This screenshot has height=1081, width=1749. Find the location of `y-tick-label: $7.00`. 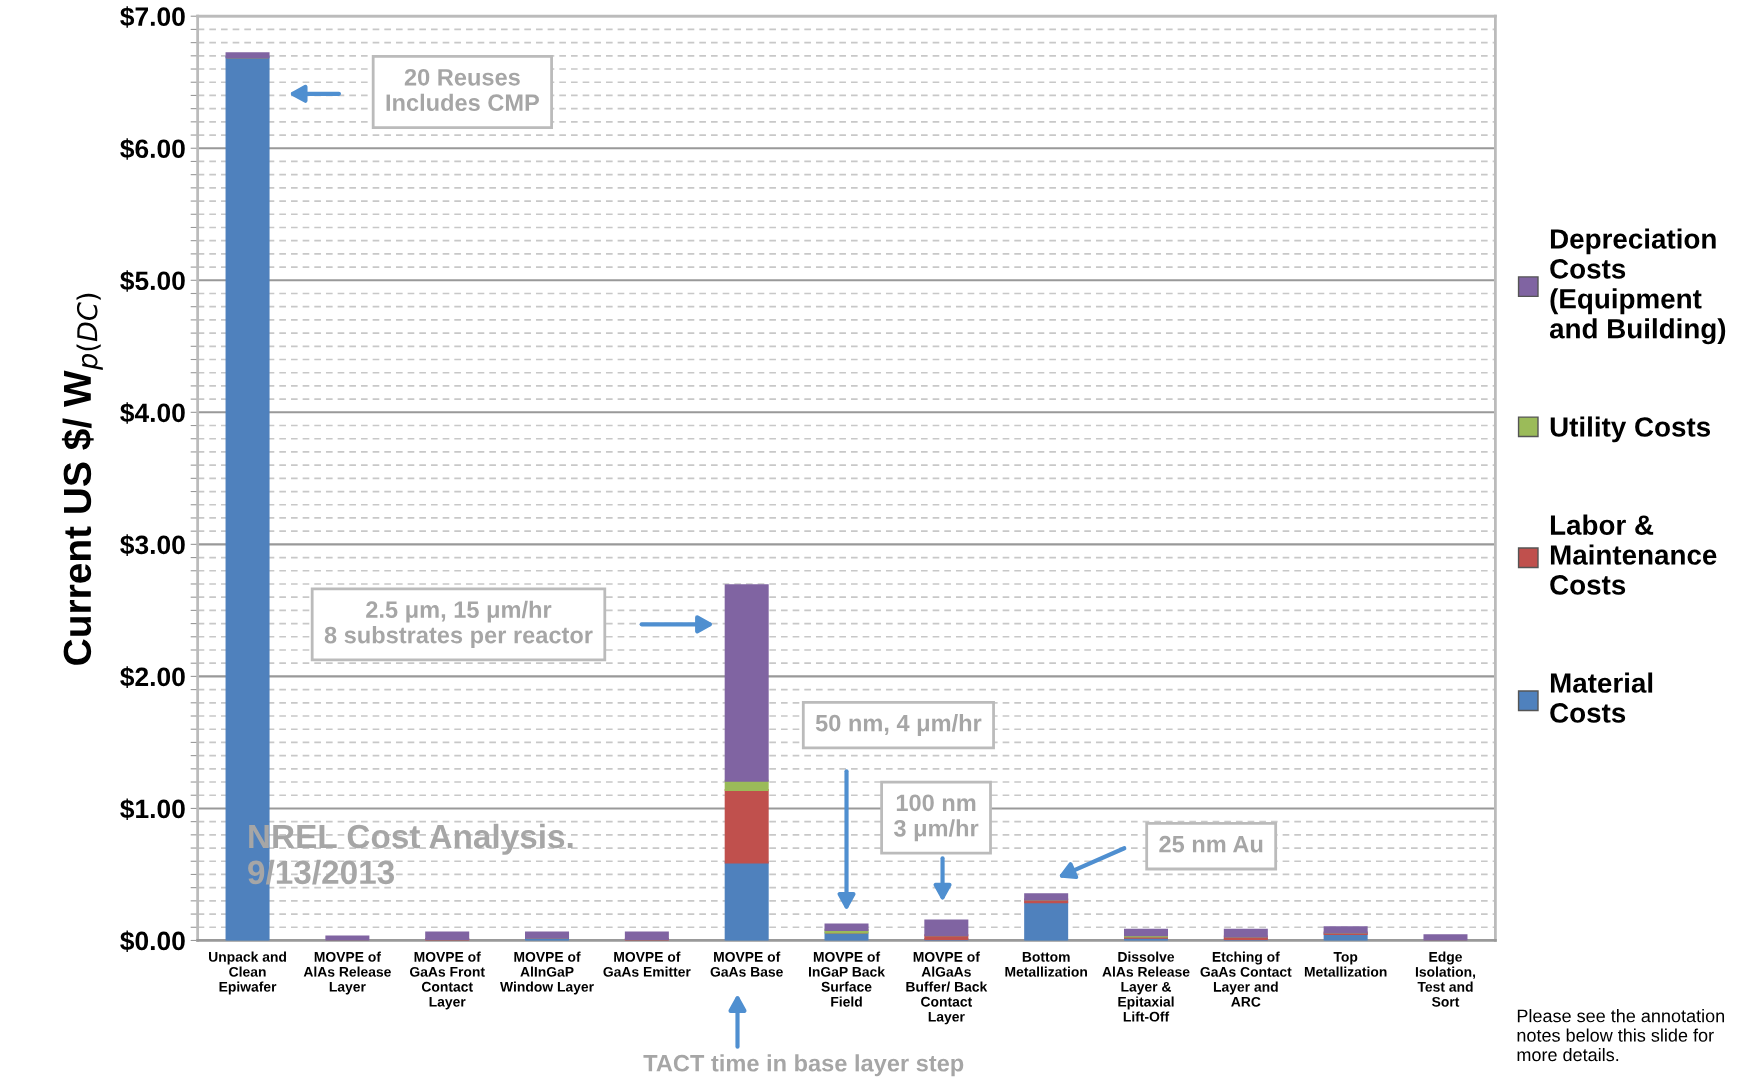

y-tick-label: $7.00 is located at coordinates (152, 17).